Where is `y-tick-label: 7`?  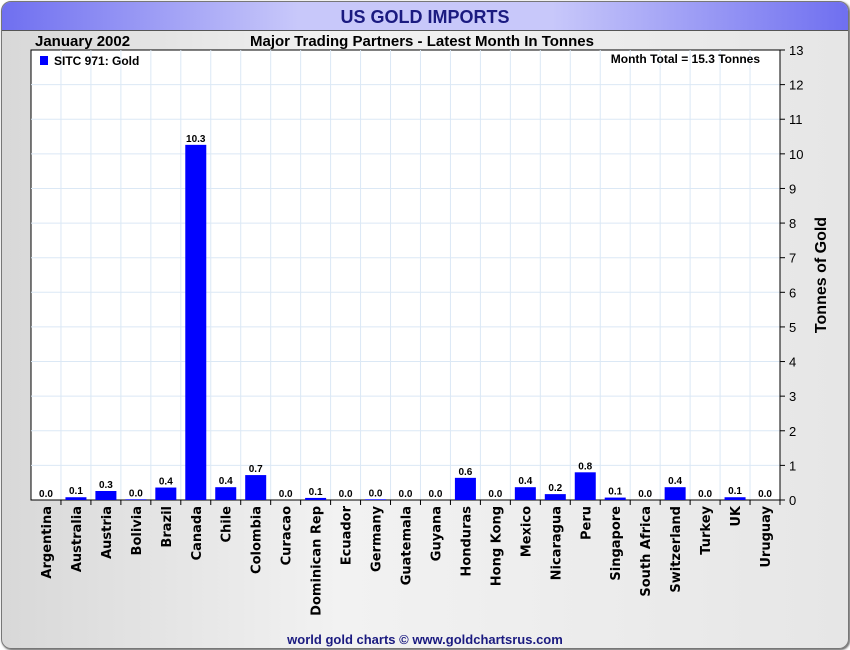 y-tick-label: 7 is located at coordinates (792, 258).